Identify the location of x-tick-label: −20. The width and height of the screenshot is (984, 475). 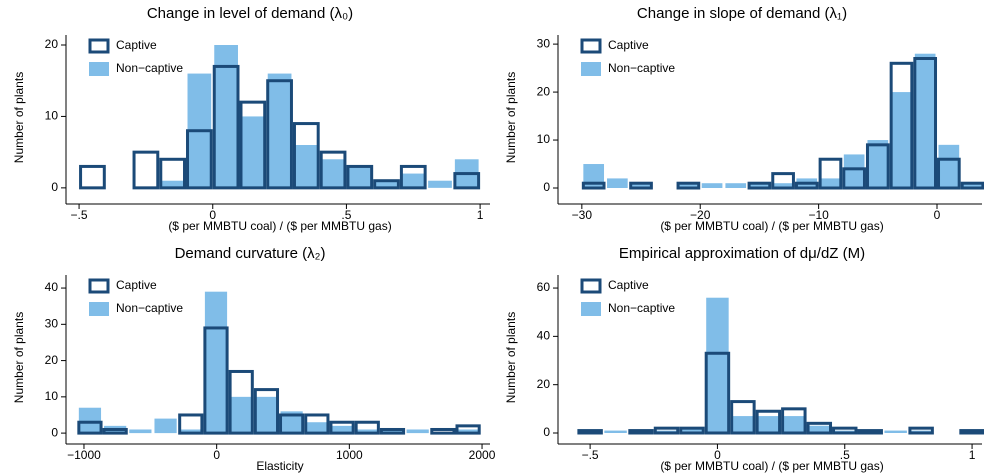
(700, 215).